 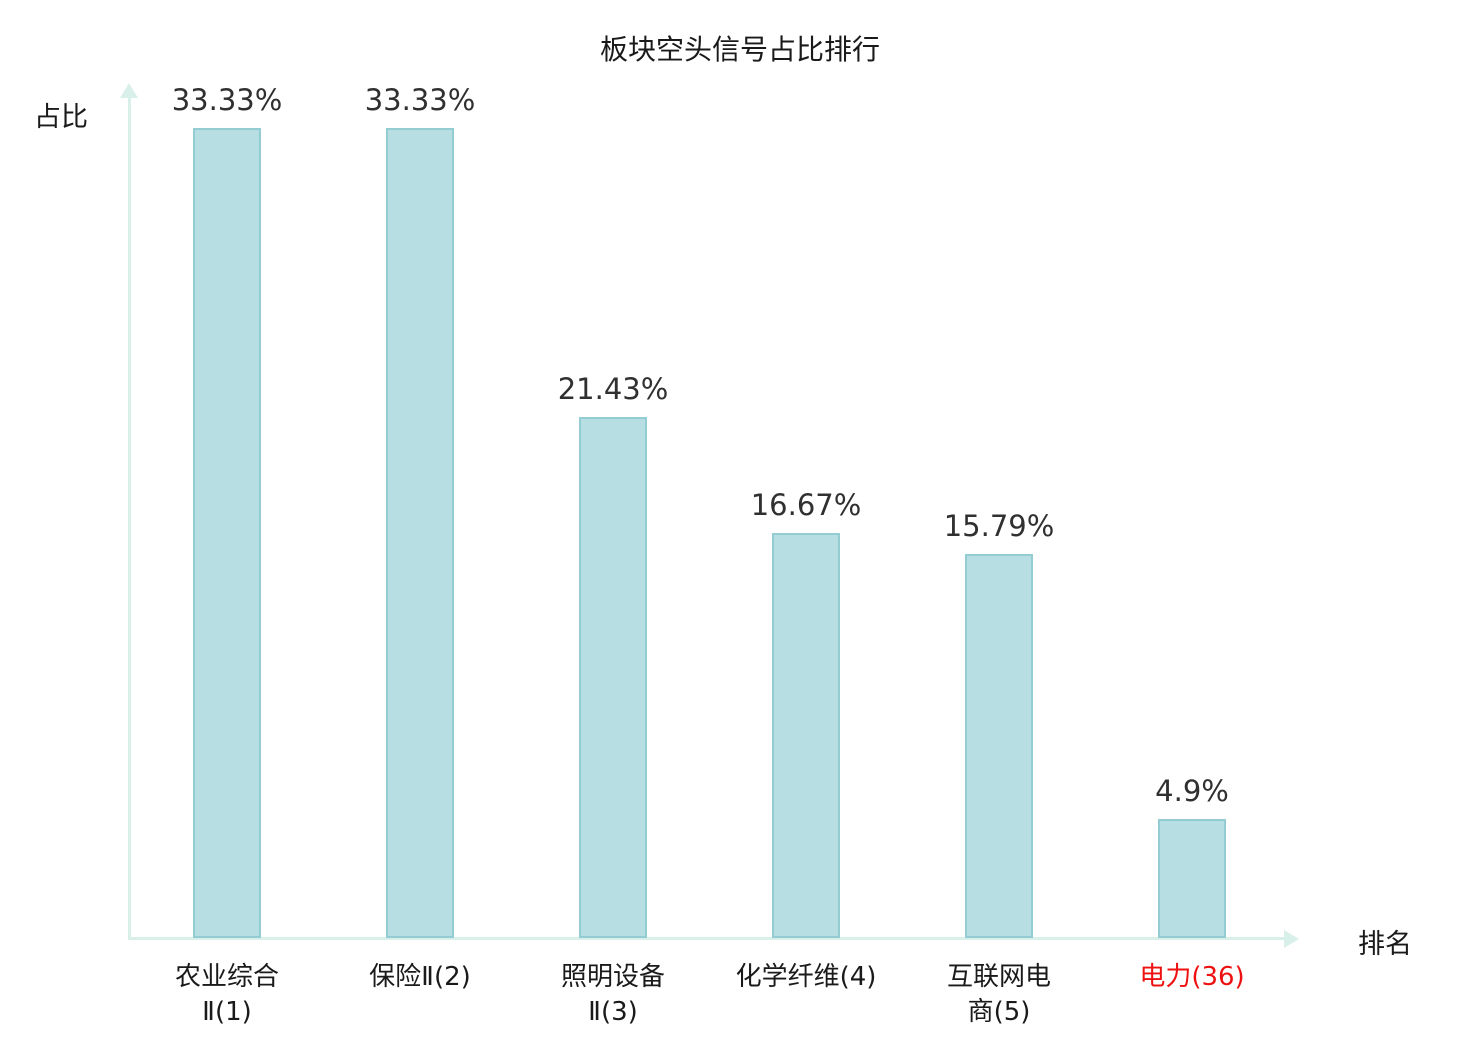 What do you see at coordinates (226, 995) in the screenshot?
I see `x-tick-label: 农业综合 Ⅱ(1)` at bounding box center [226, 995].